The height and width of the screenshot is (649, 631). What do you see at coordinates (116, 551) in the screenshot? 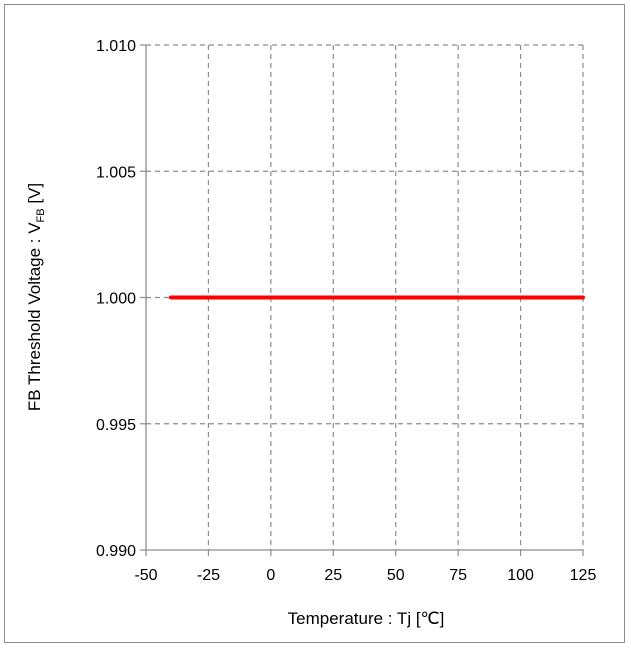
I see `y-tick-label: 0.990` at bounding box center [116, 551].